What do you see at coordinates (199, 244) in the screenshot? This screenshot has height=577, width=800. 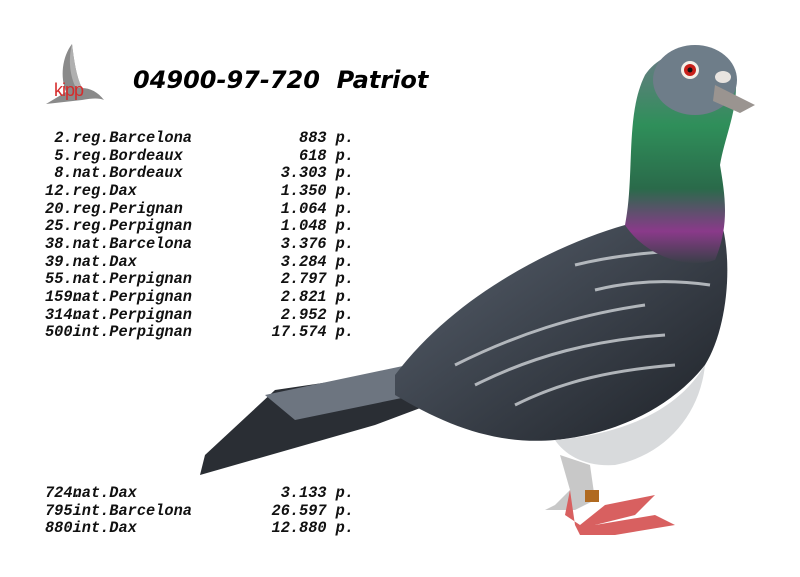 I see `result-row: 38. nat.Barcelona 3.376 p.` at bounding box center [199, 244].